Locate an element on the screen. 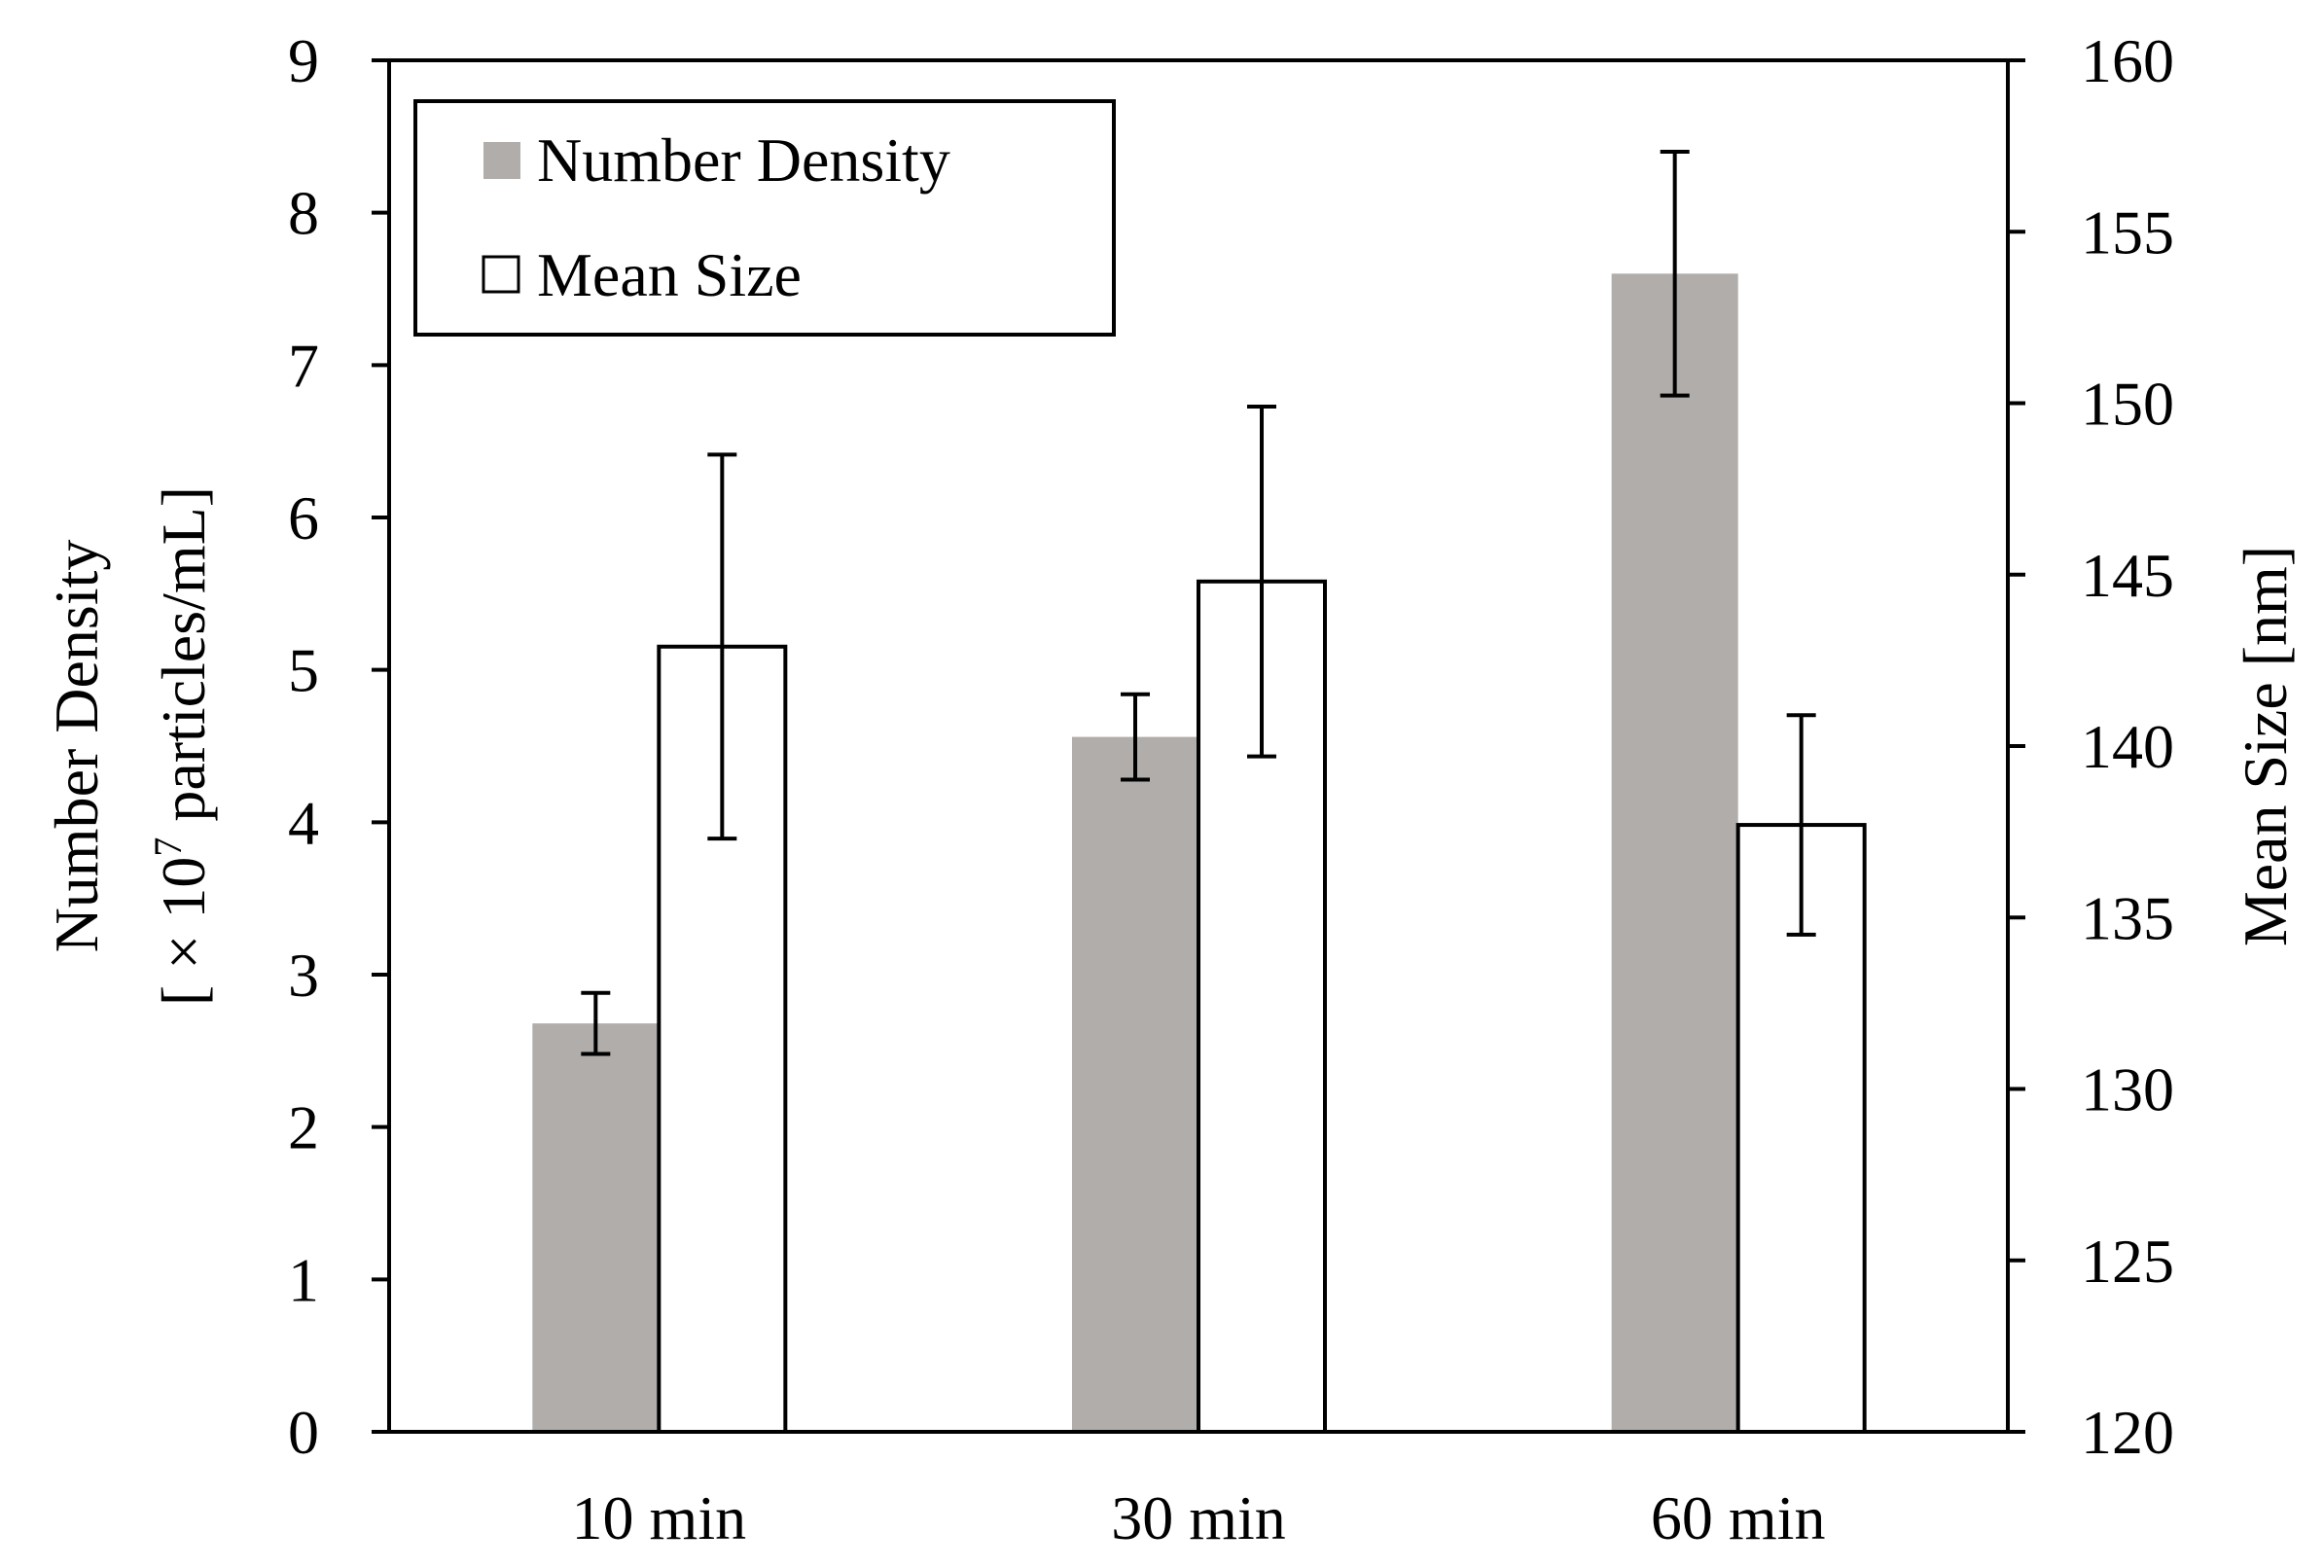  x-tick-label: 30 min is located at coordinates (1198, 1517).